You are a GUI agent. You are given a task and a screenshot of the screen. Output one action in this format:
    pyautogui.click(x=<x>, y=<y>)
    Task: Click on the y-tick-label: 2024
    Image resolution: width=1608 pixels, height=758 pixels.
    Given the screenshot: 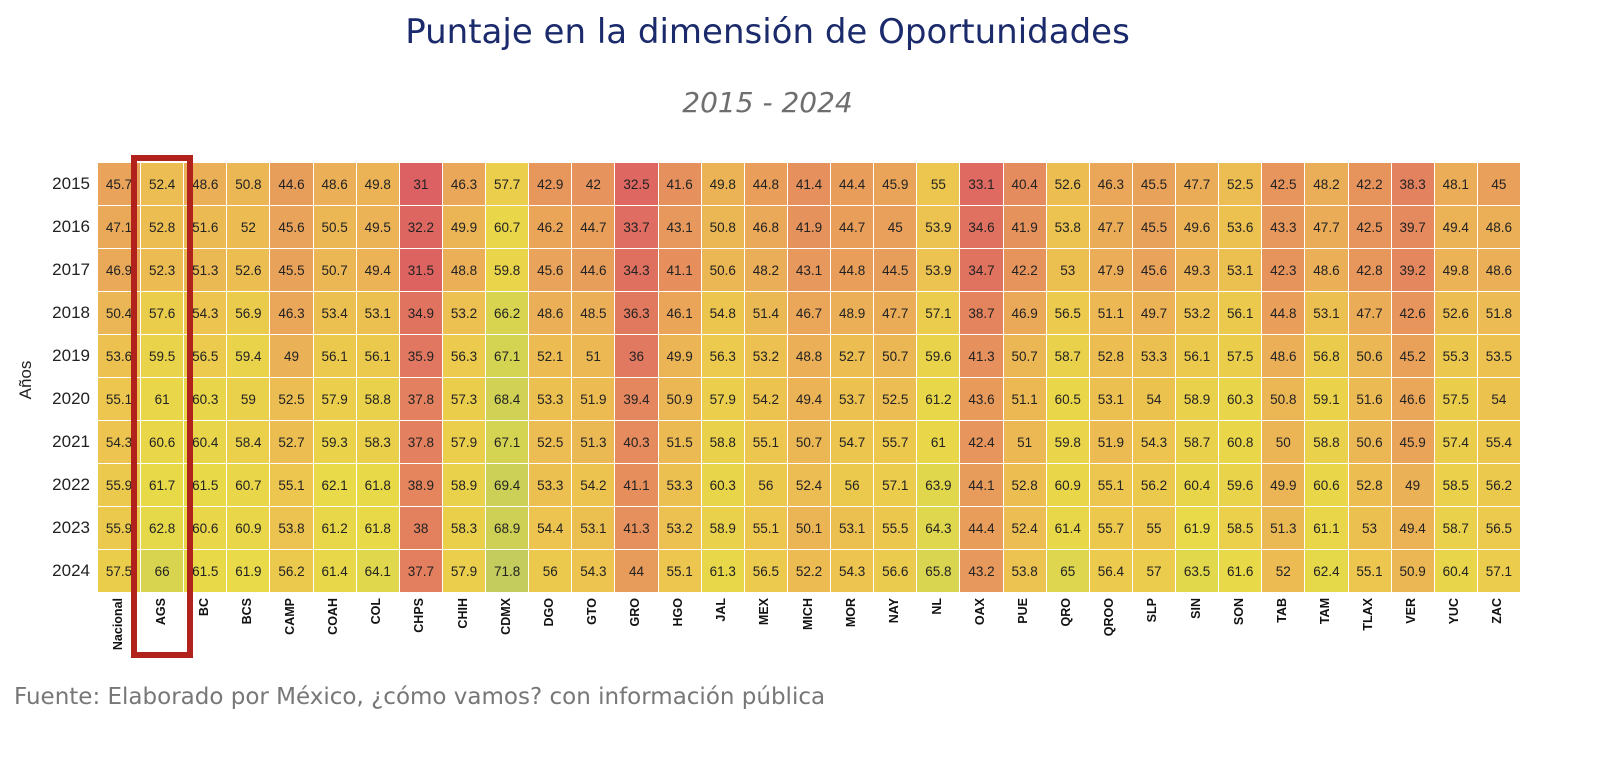 What is the action you would take?
    pyautogui.click(x=71, y=570)
    